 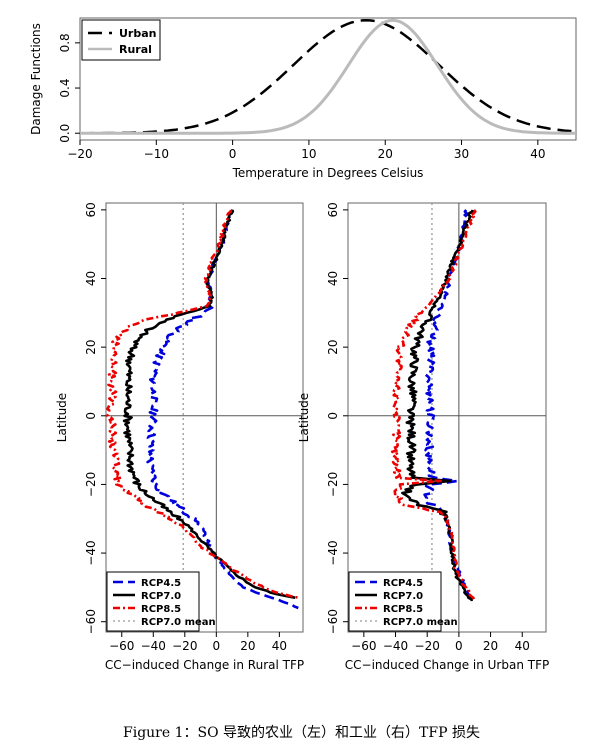 I want to click on y-axis-label: Damage Functions, so click(x=36, y=79).